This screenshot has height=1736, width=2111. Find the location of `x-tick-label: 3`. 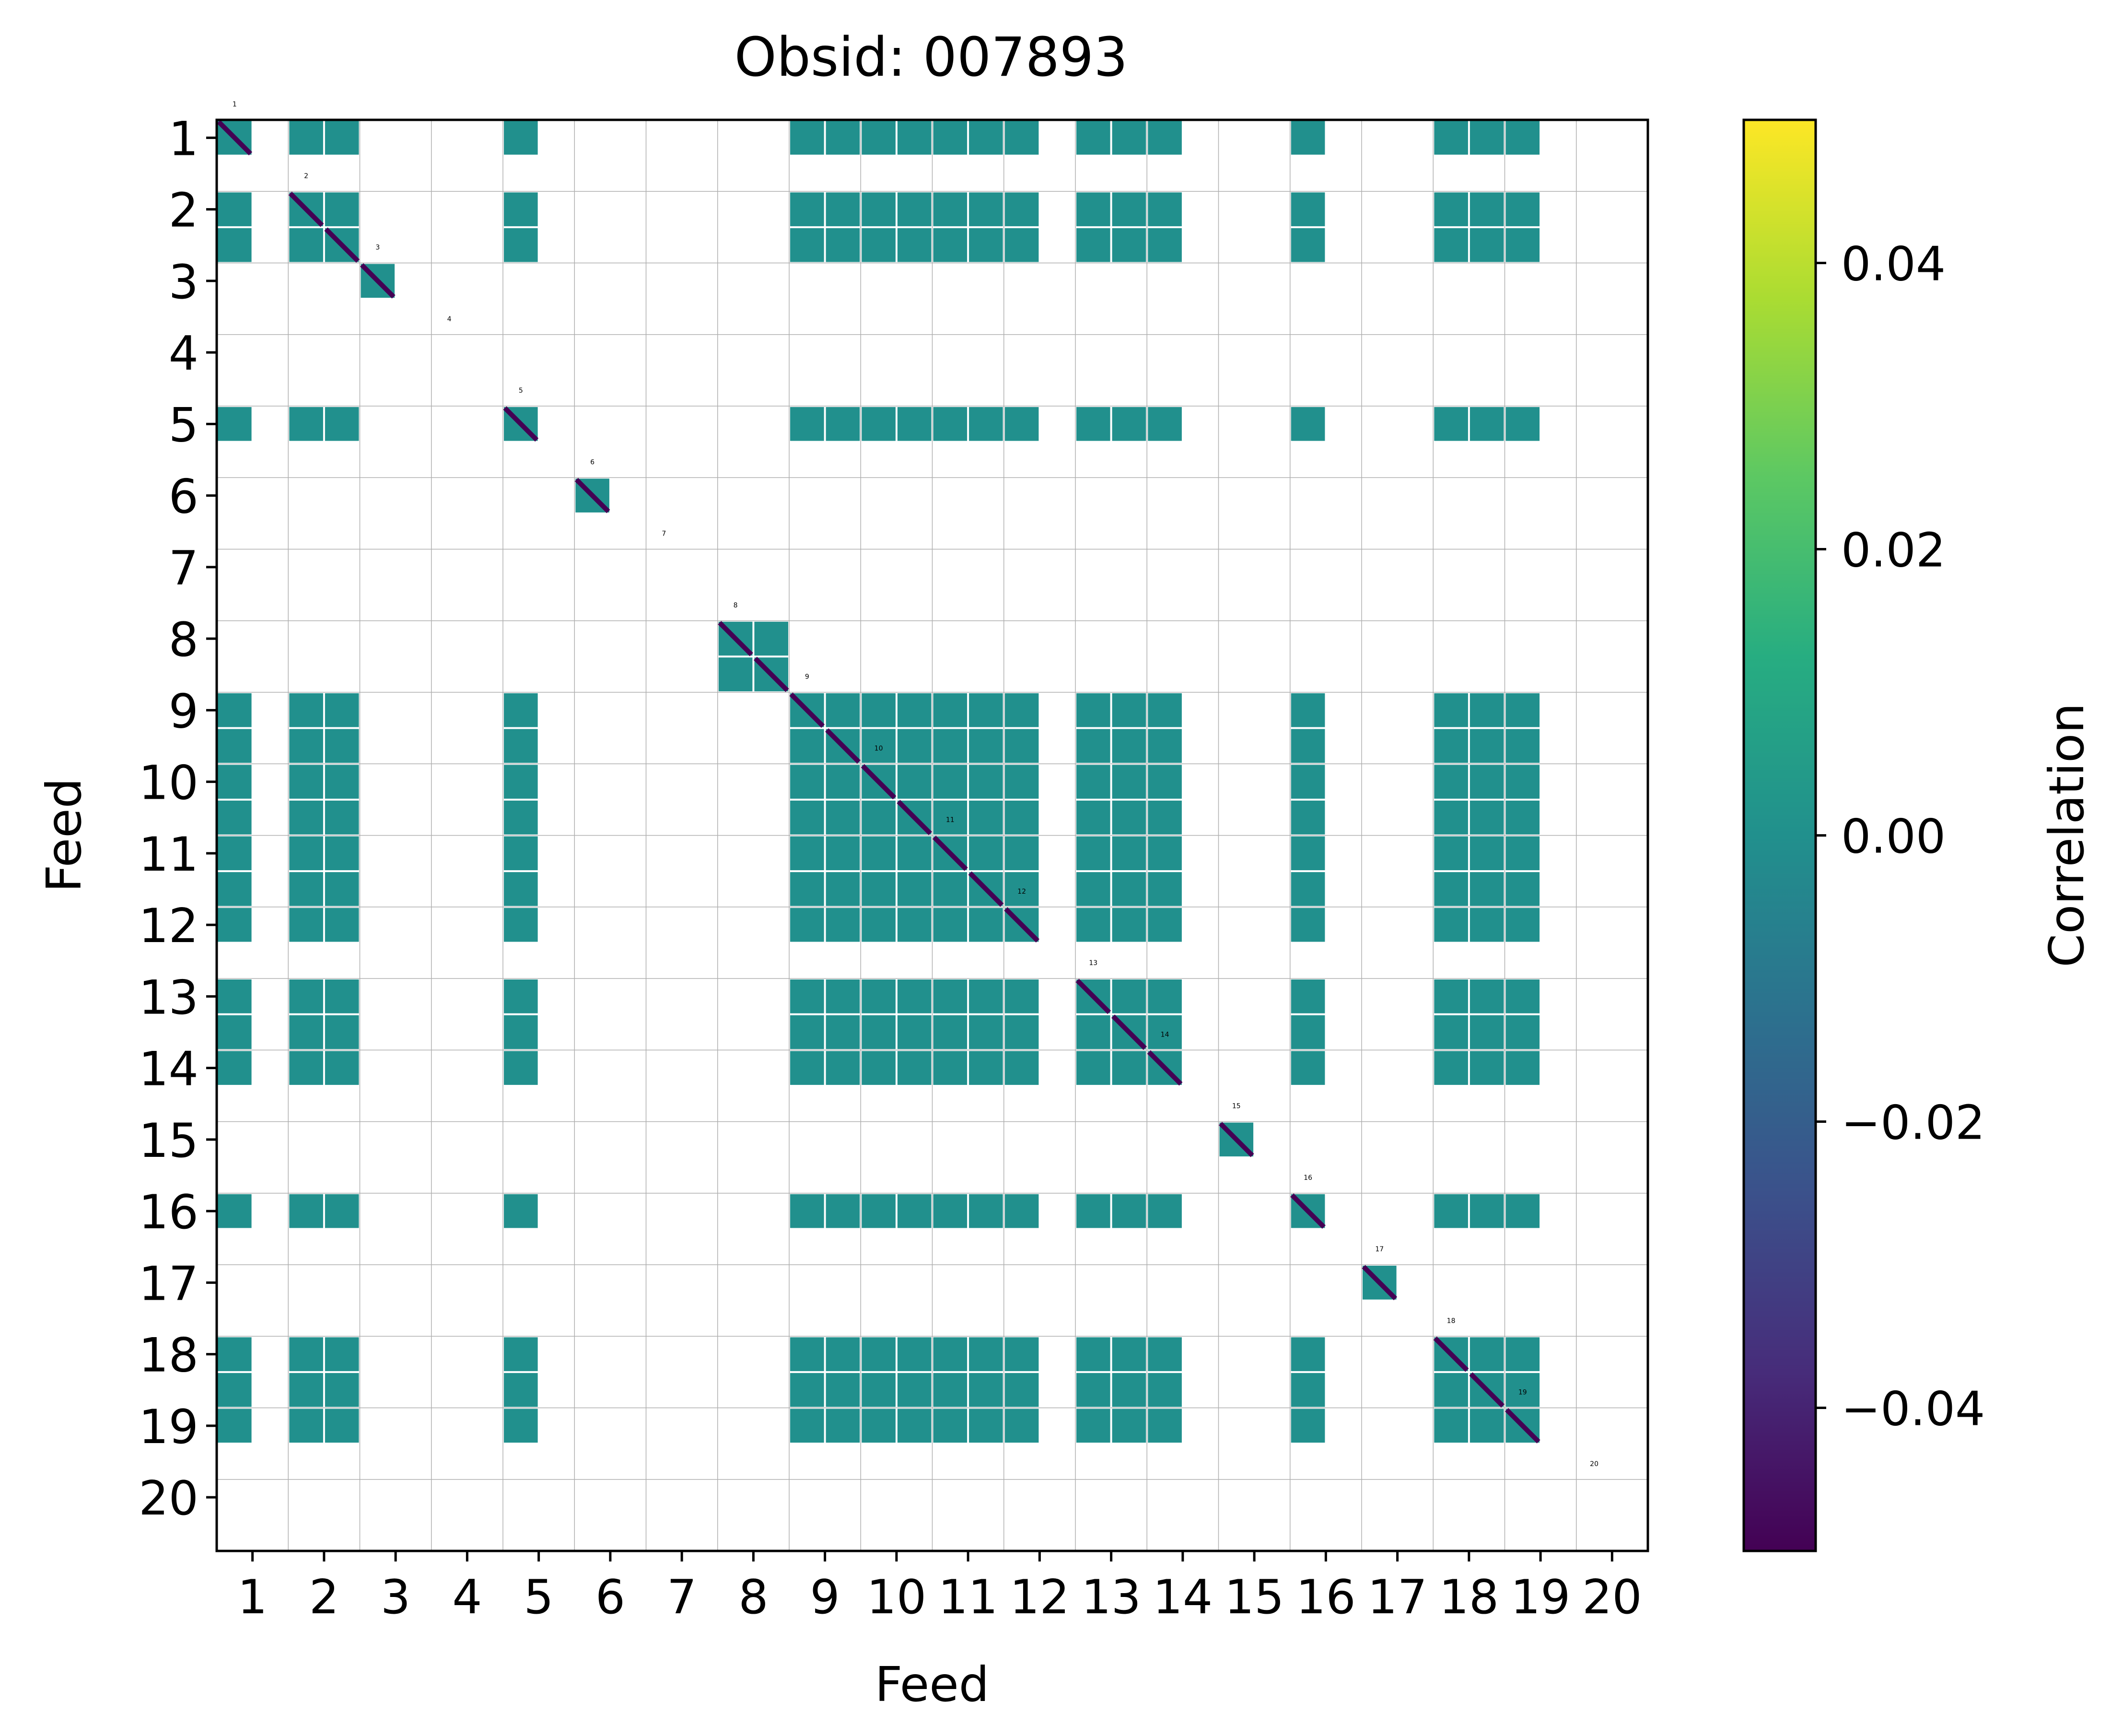

x-tick-label: 3 is located at coordinates (395, 1597).